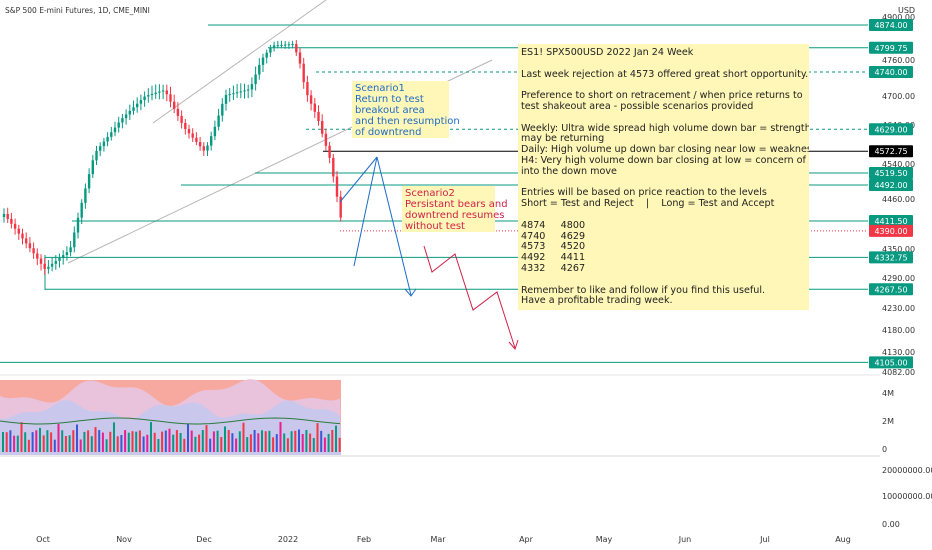  I want to click on time-tick-label: Dec, so click(203, 539).